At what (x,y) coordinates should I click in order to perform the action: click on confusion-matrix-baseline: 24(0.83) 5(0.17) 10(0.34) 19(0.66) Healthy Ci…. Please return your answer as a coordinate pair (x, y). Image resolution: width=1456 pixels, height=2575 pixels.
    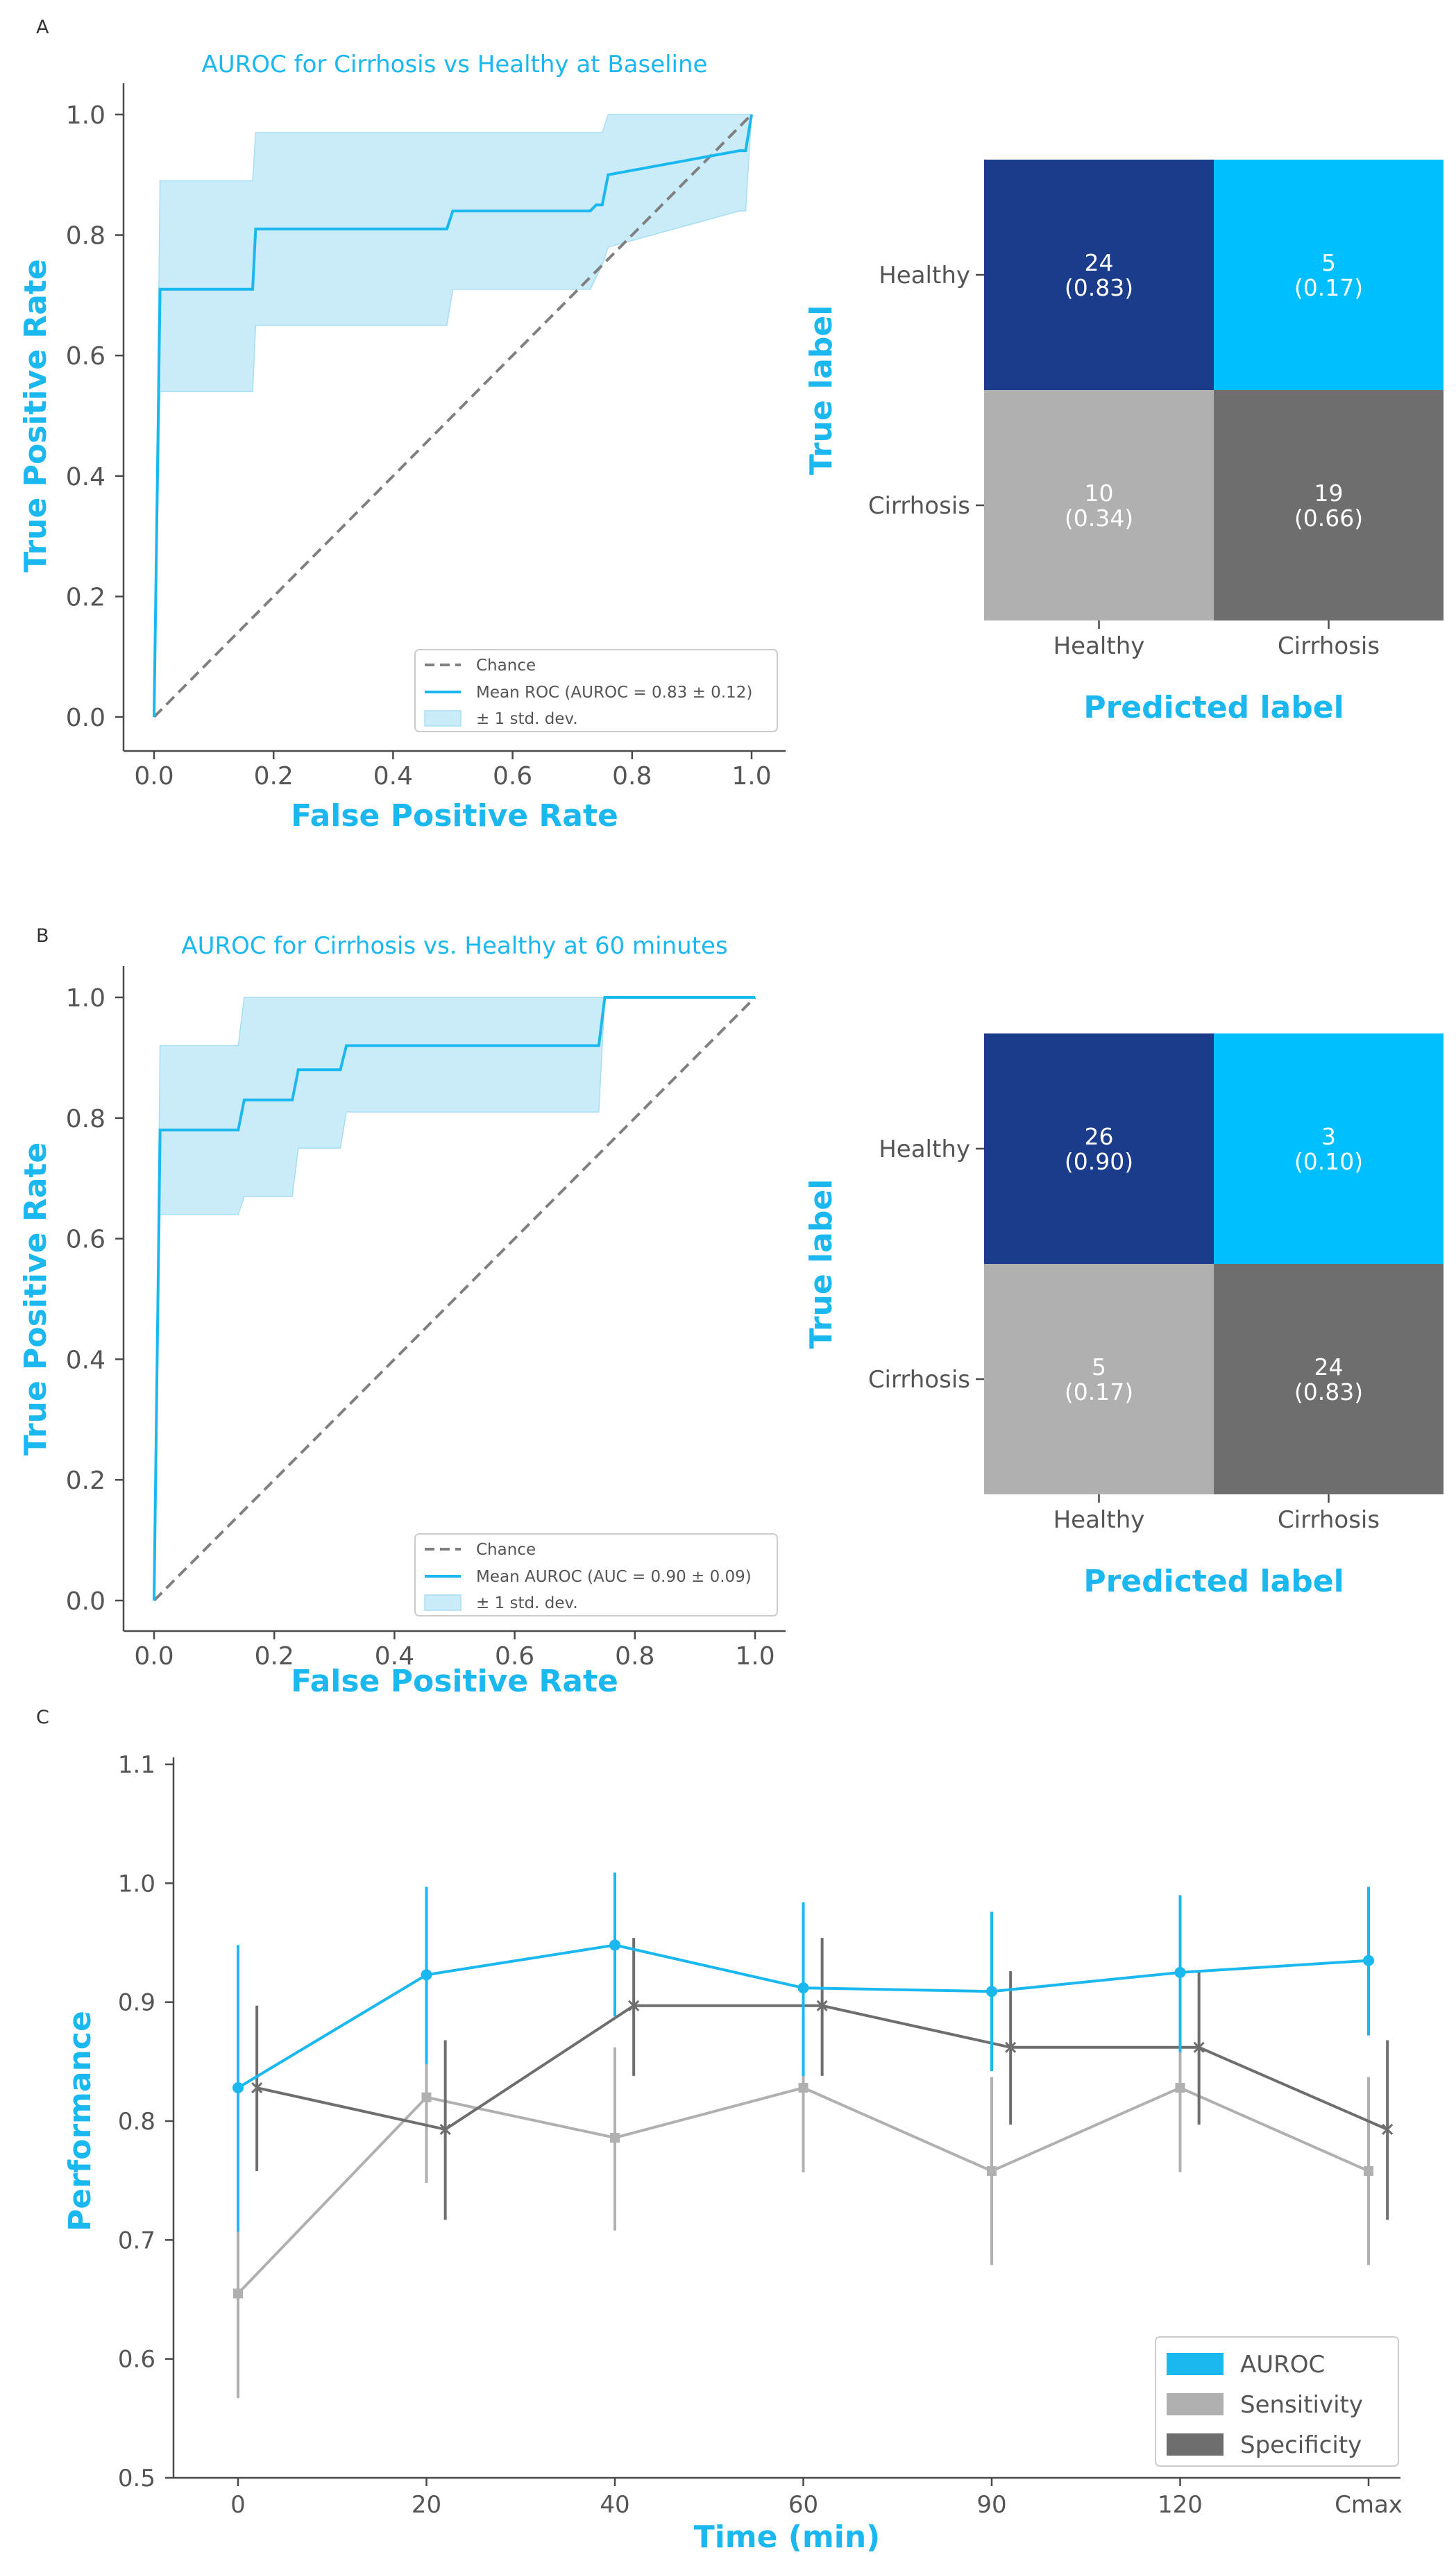
    Looking at the image, I should click on (1124, 443).